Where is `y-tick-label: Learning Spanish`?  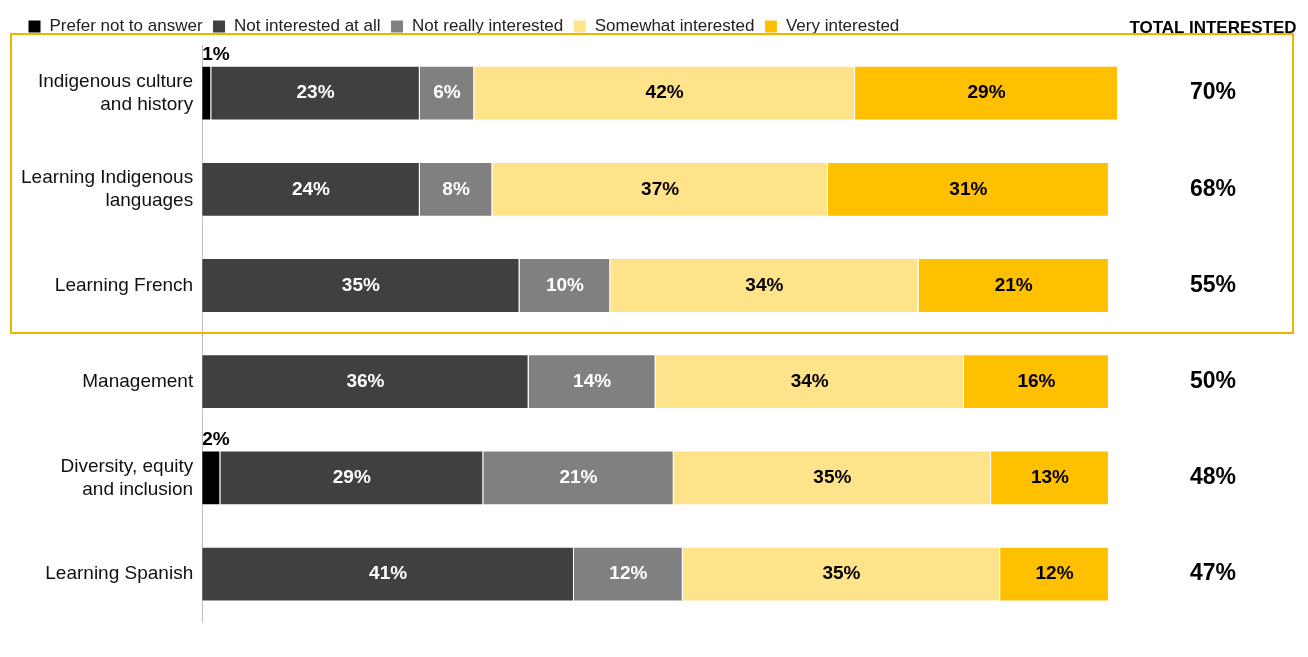
y-tick-label: Learning Spanish is located at coordinates (119, 573).